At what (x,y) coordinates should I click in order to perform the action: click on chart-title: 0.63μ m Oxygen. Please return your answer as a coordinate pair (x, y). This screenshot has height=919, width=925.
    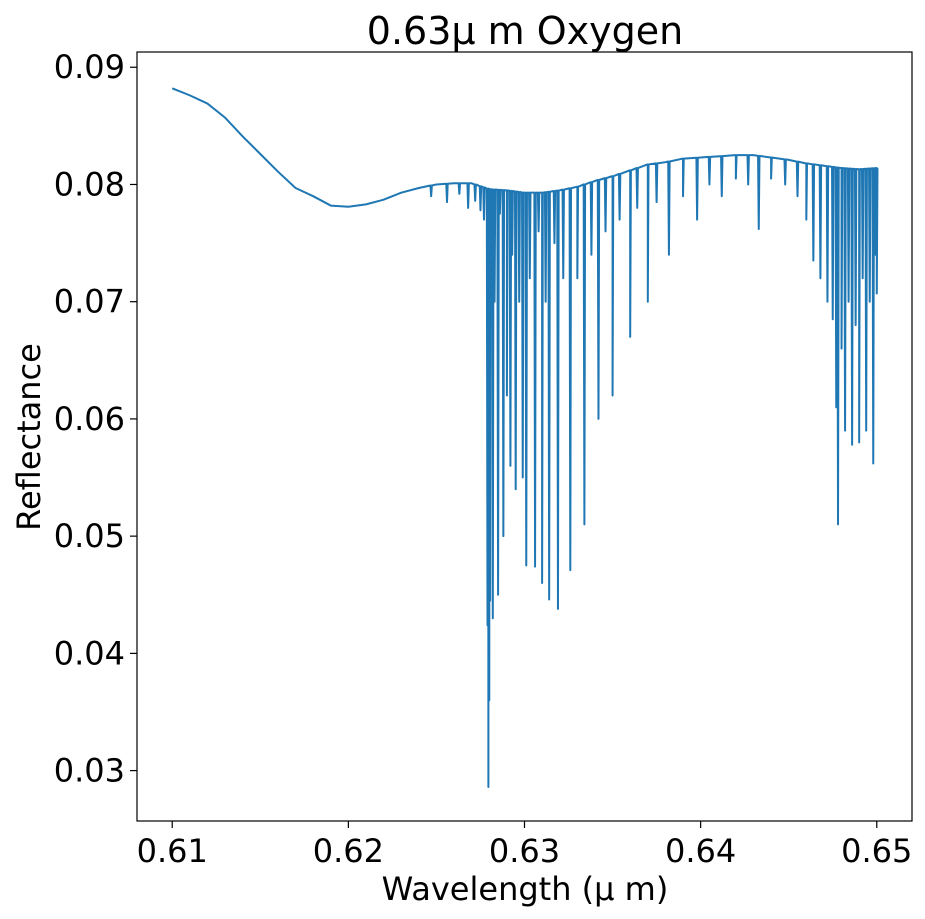
    Looking at the image, I should click on (525, 31).